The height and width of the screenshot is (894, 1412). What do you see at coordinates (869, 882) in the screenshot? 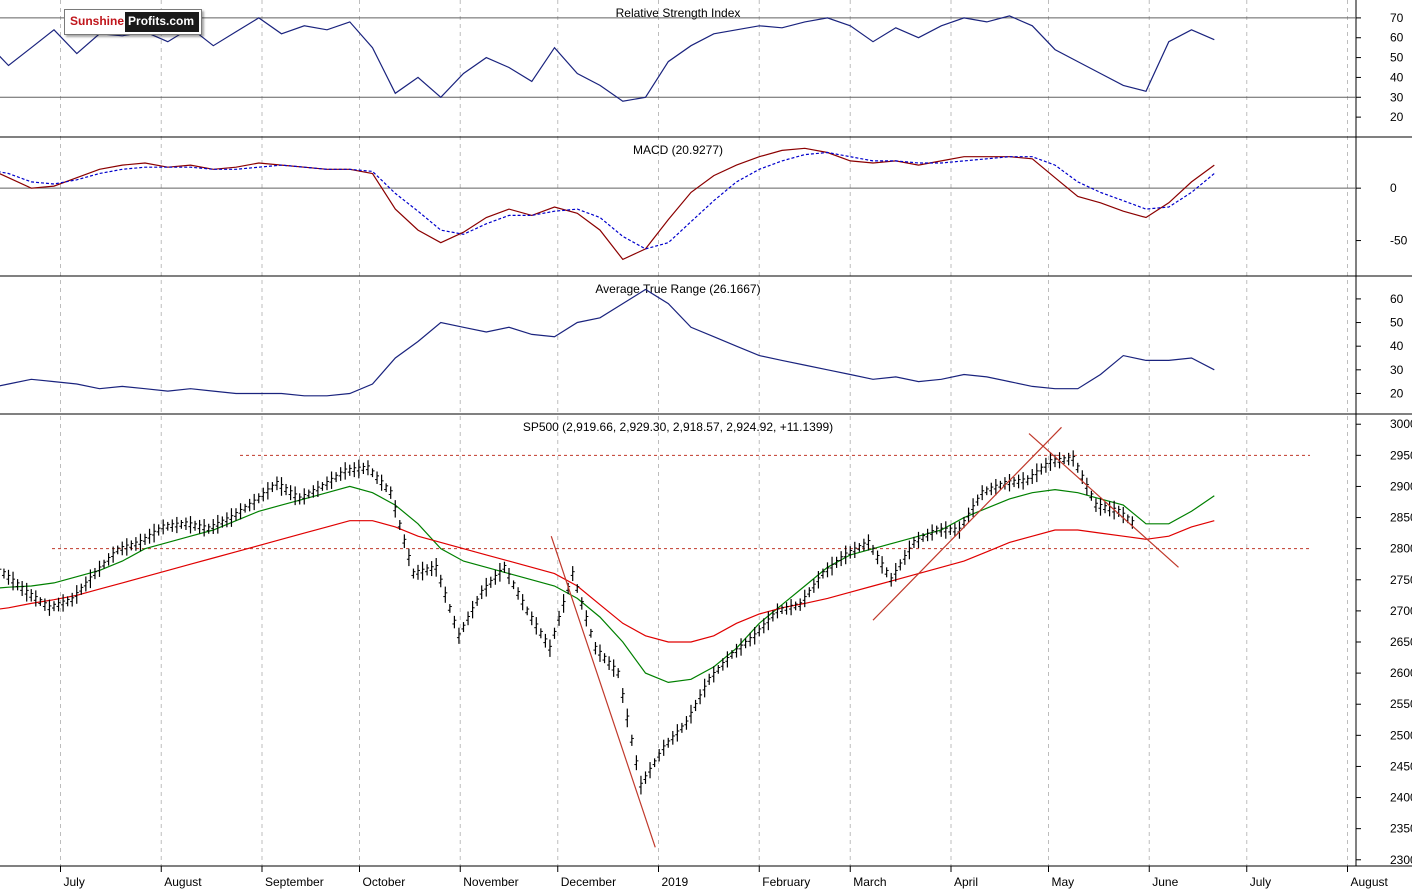
I see `month-label: March` at bounding box center [869, 882].